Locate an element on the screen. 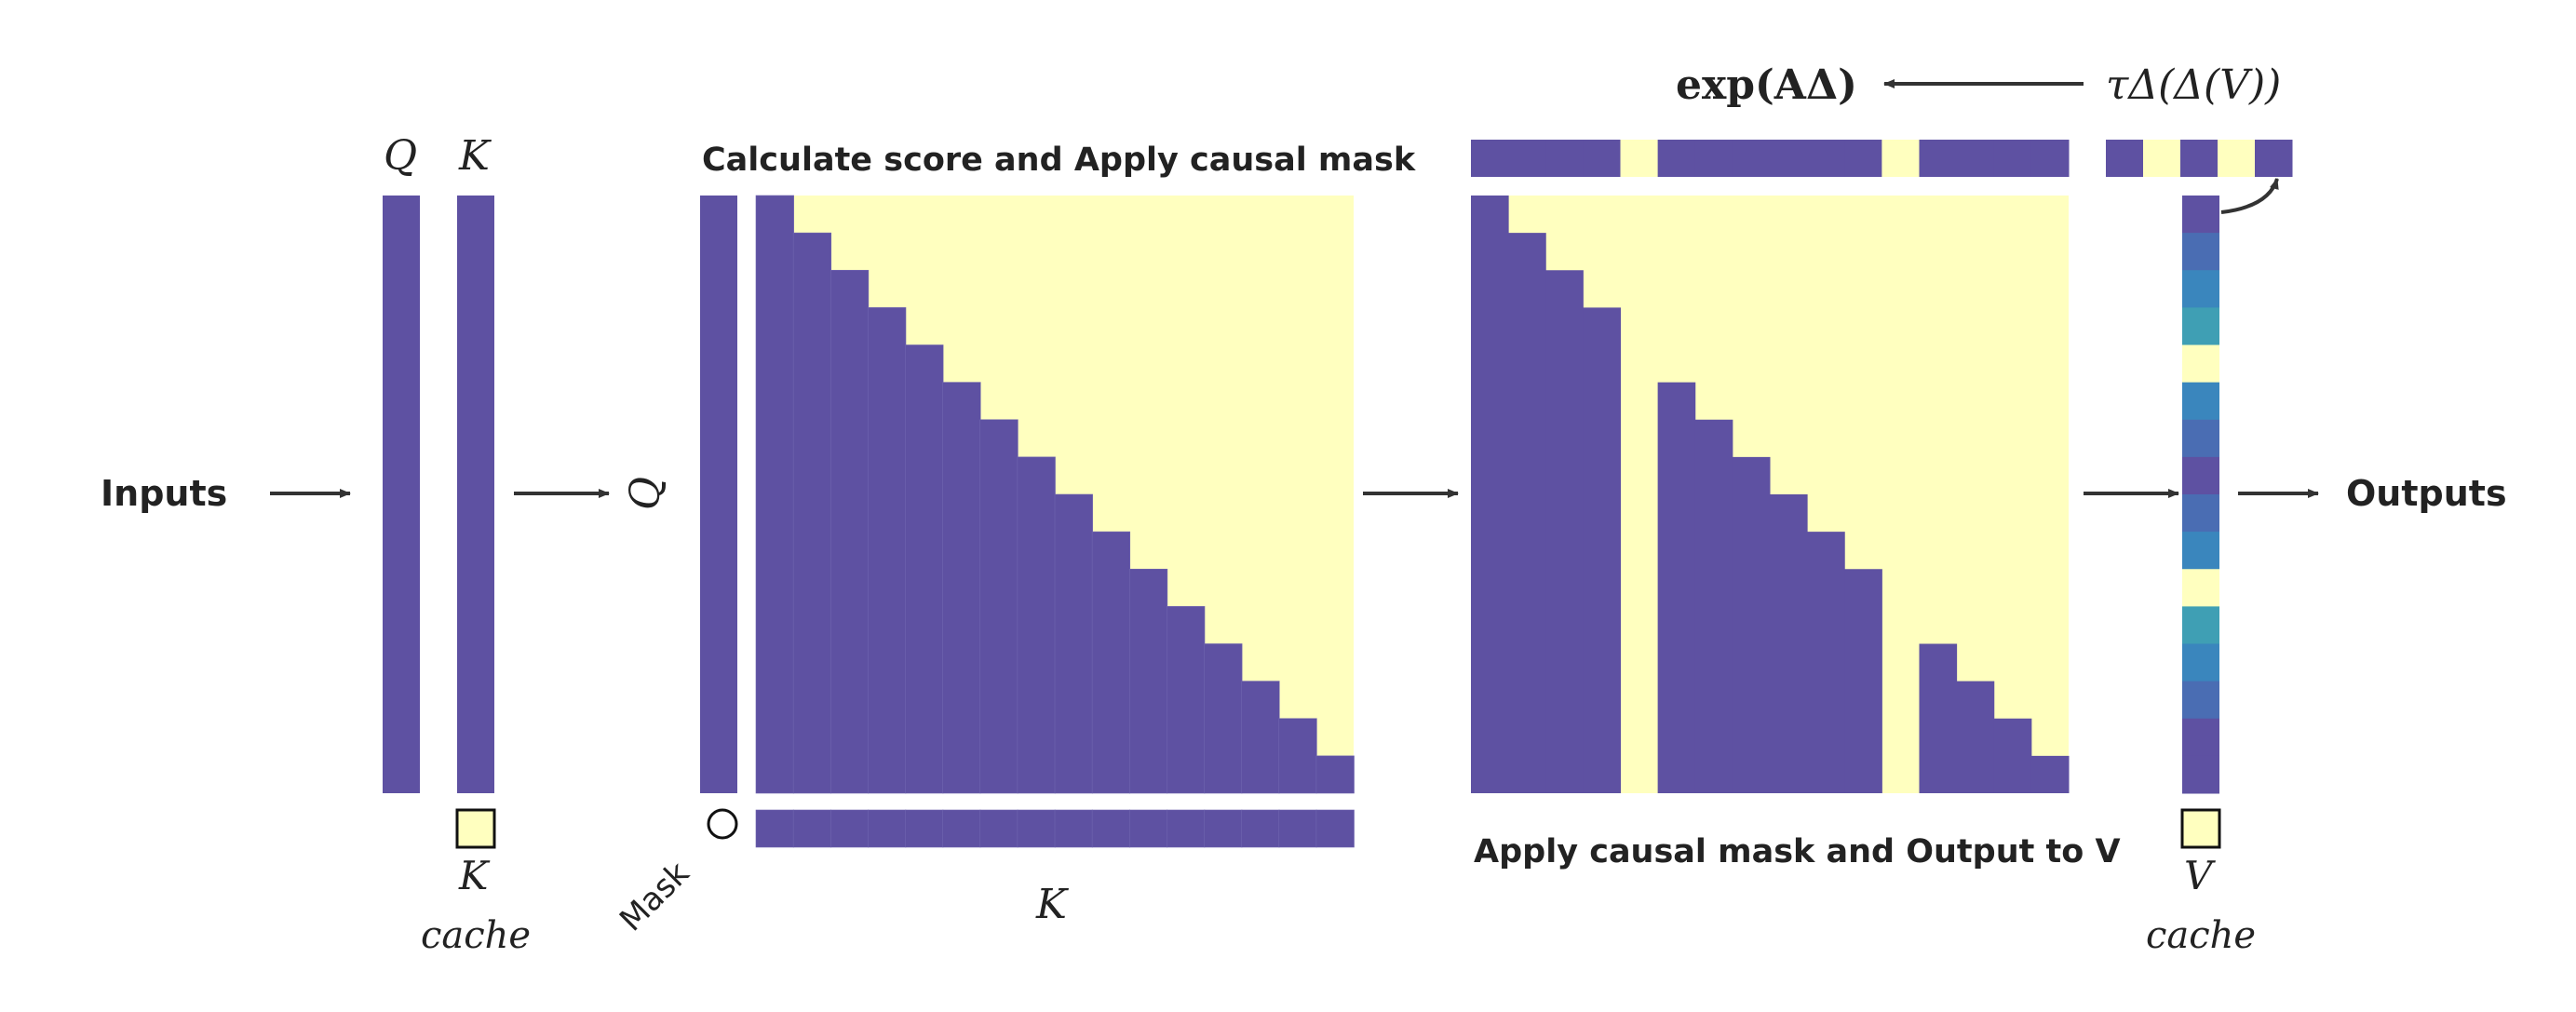 This screenshot has height=1012, width=2576. q-column is located at coordinates (401, 494).